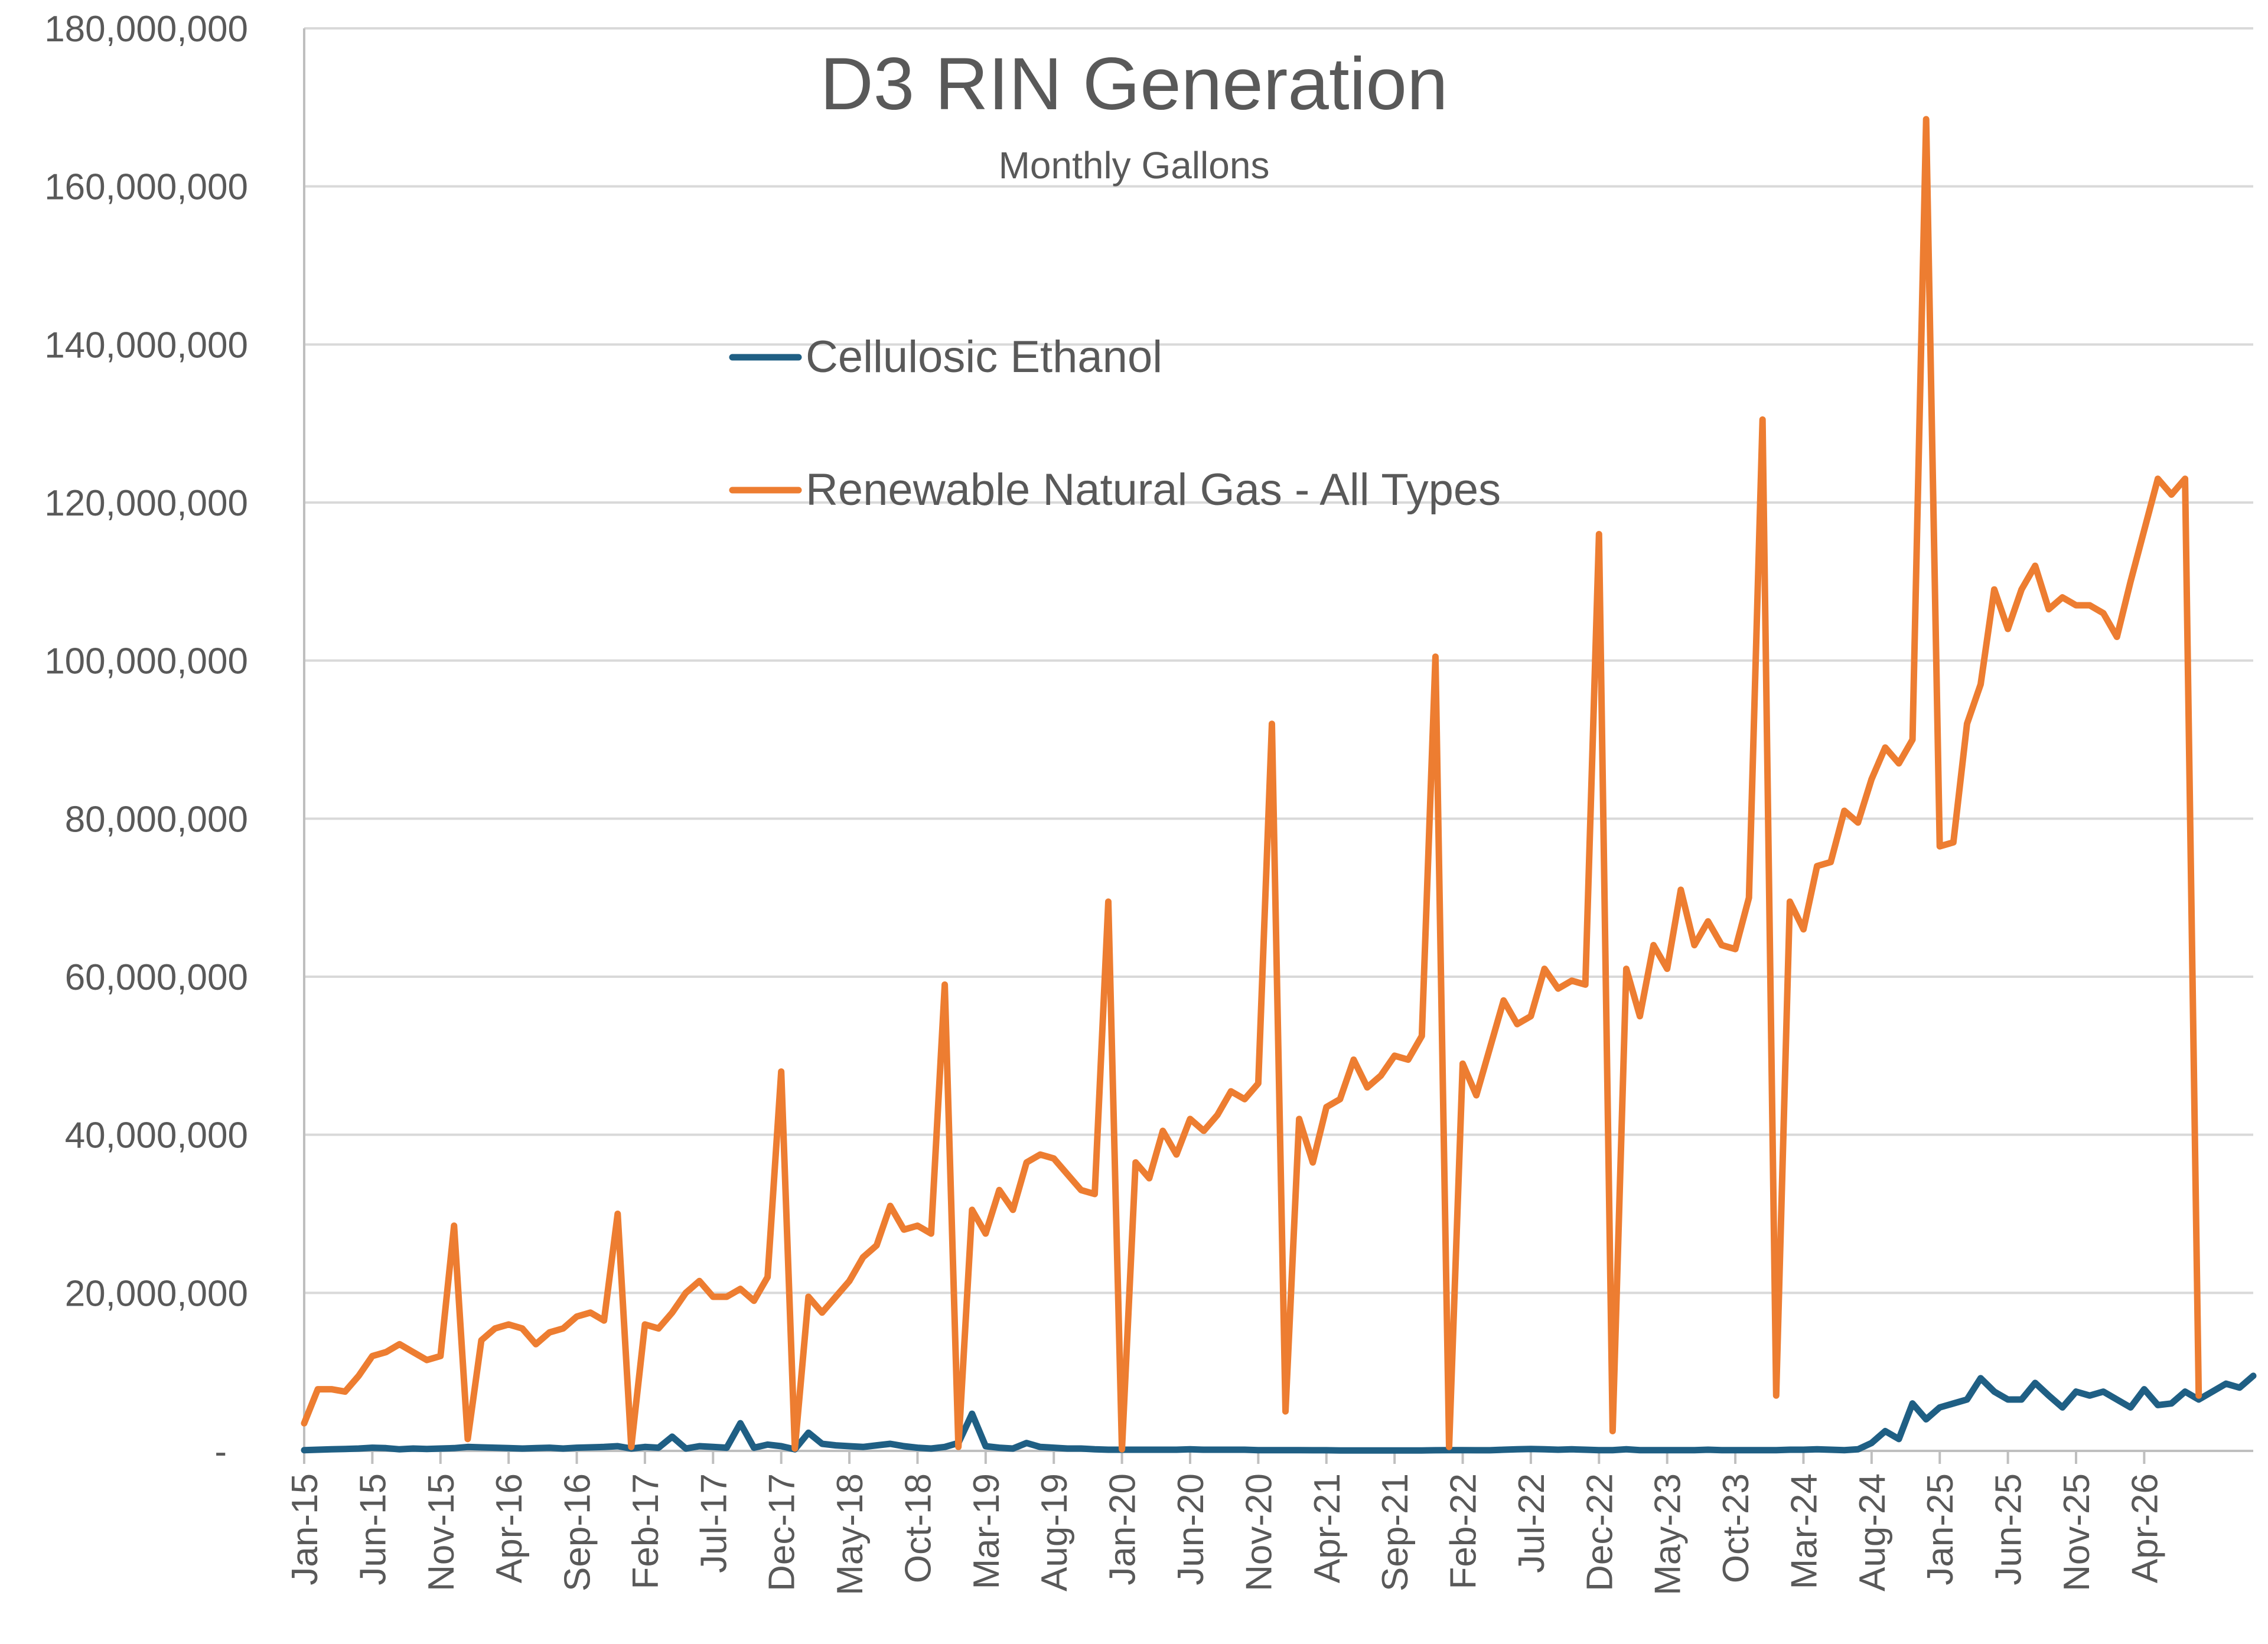  Describe the element at coordinates (2144, 1528) in the screenshot. I see `x-tick-label: Apr-26` at that location.